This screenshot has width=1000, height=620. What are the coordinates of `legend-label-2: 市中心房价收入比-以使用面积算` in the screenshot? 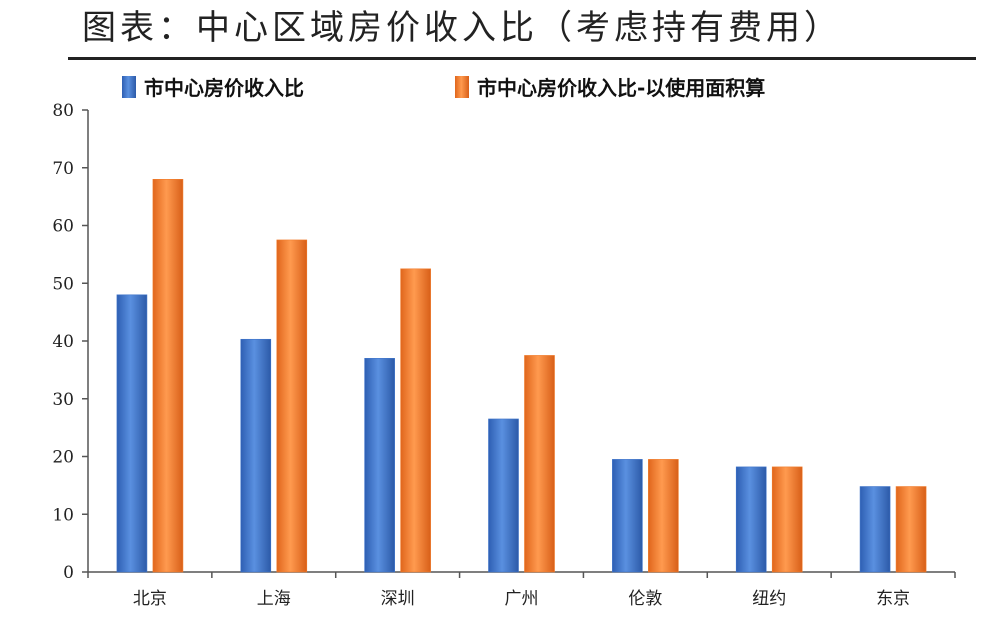 It's located at (621, 88).